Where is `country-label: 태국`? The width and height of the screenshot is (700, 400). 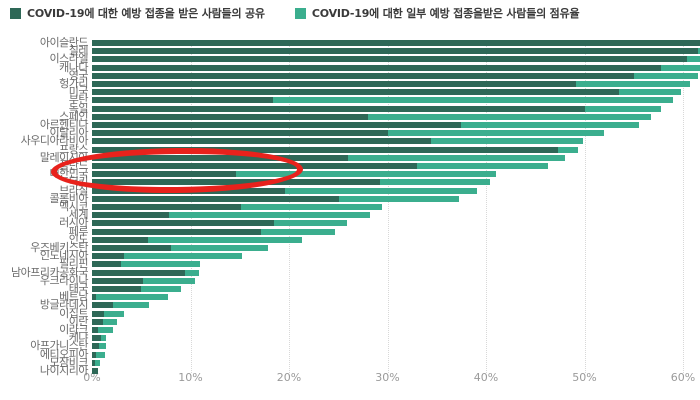 country-label: 태국 is located at coordinates (78, 288).